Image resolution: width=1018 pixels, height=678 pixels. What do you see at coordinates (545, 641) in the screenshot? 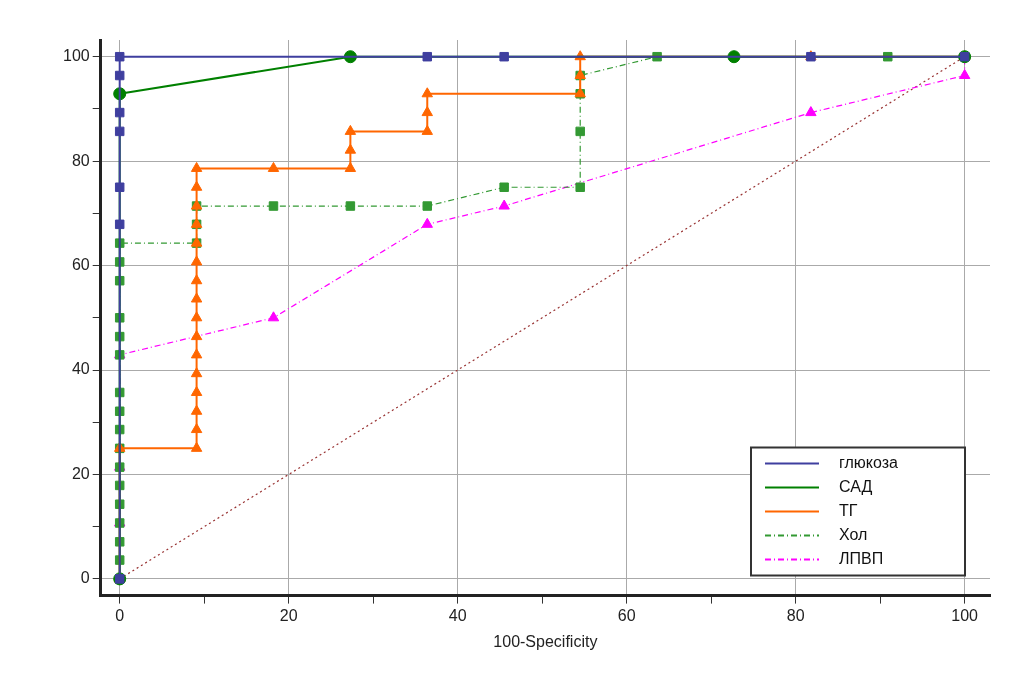
I see `x-axis-title: 100-Specificity` at bounding box center [545, 641].